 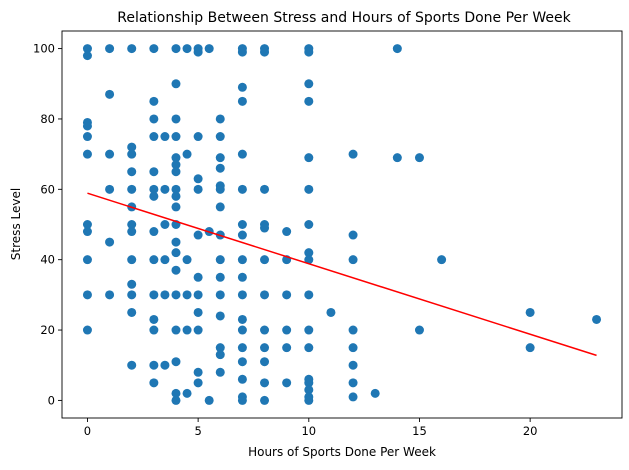 I want to click on y-tick-label: 100, so click(x=44, y=49).